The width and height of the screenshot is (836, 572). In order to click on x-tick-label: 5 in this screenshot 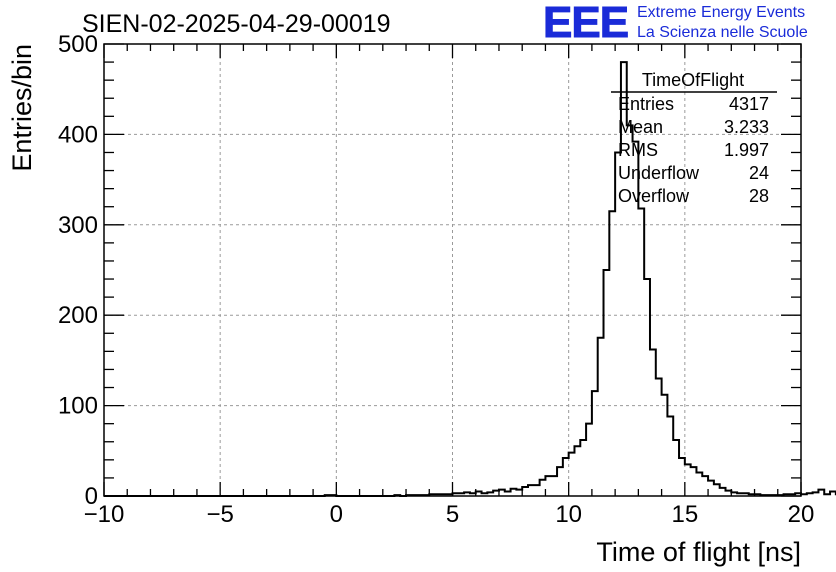, I will do `click(452, 514)`.